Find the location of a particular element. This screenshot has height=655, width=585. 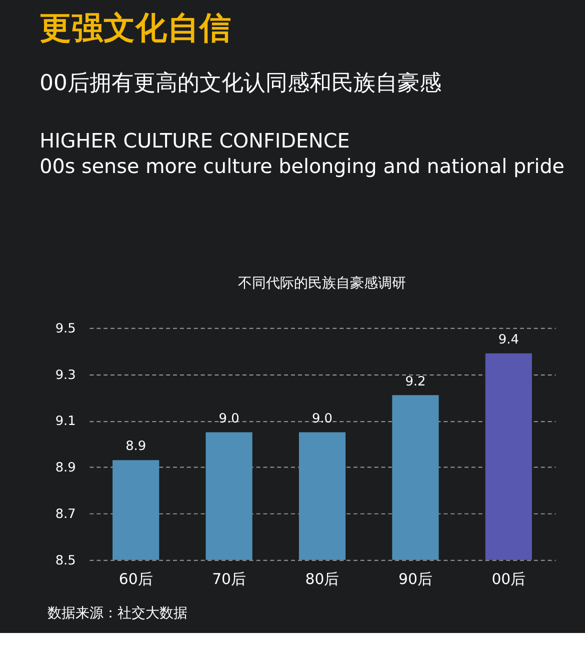

x-tick-label: 90后 is located at coordinates (415, 579).